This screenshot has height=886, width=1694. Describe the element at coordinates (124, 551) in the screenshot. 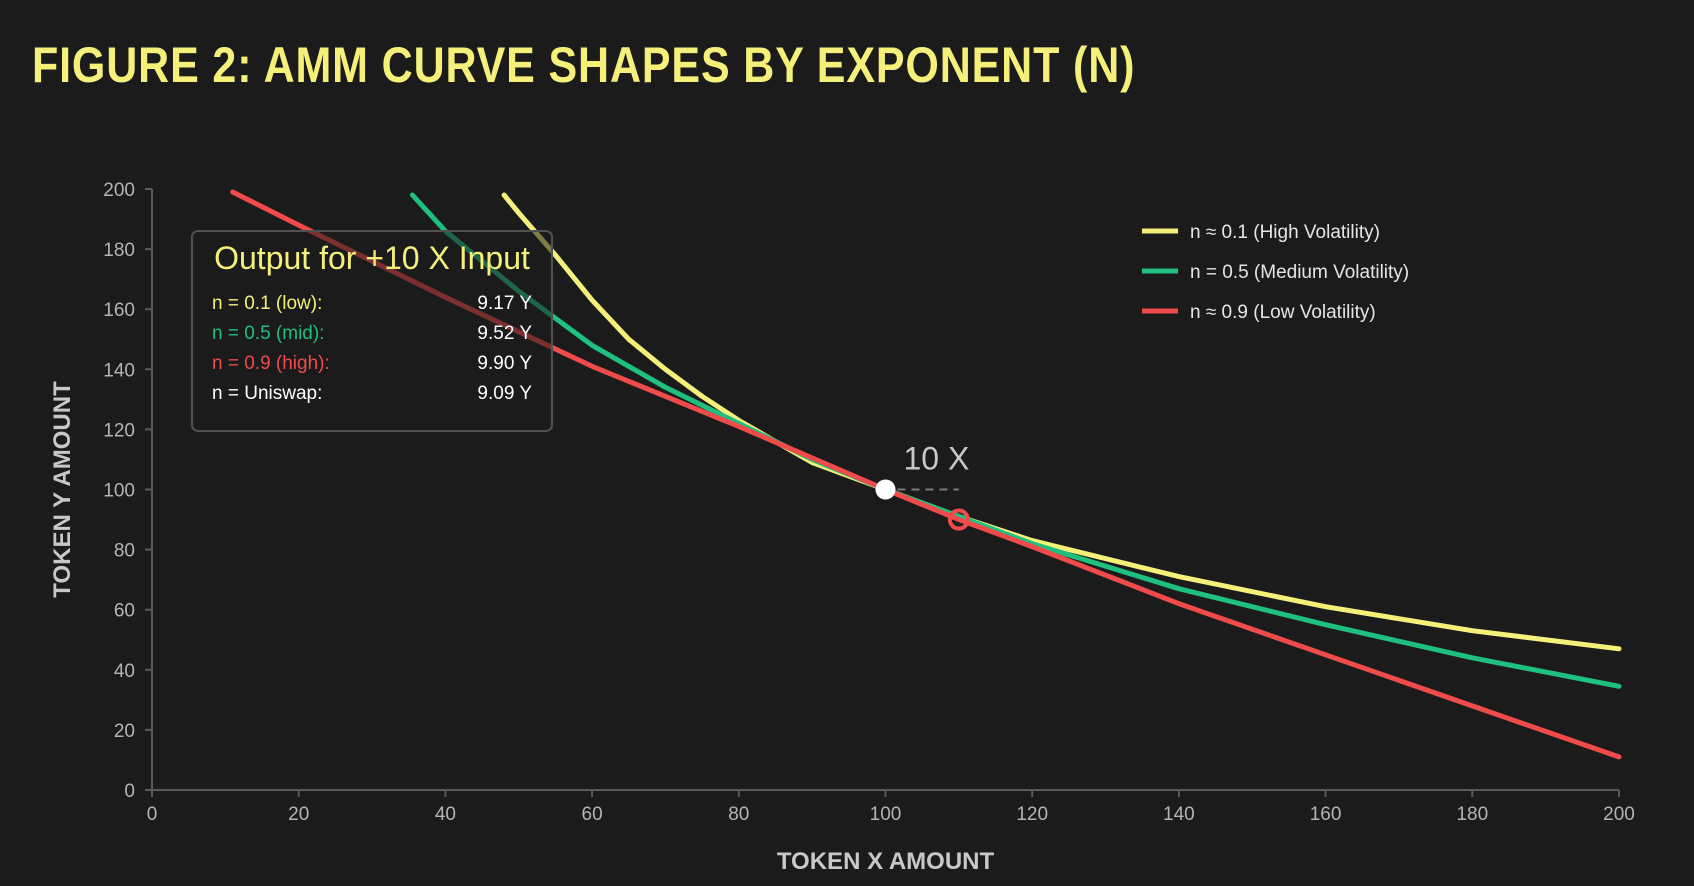

I see `y-tick-label: 80` at that location.